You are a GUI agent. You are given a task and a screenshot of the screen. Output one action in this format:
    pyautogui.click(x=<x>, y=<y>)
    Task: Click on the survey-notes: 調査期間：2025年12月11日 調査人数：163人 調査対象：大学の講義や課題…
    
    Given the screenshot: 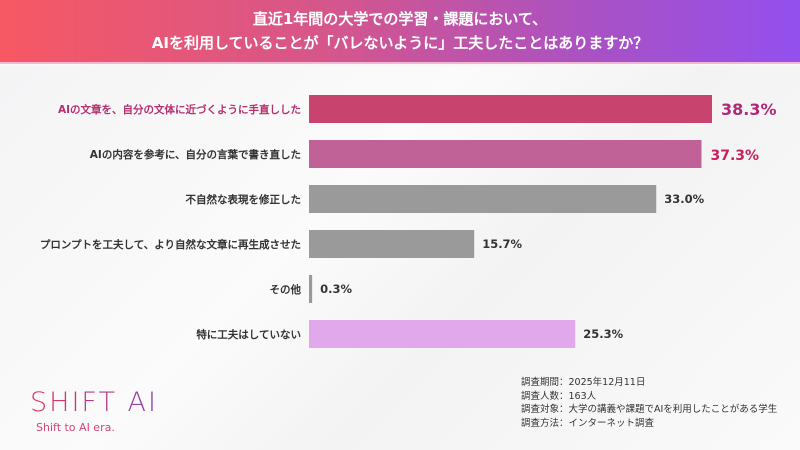 What is the action you would take?
    pyautogui.click(x=649, y=403)
    